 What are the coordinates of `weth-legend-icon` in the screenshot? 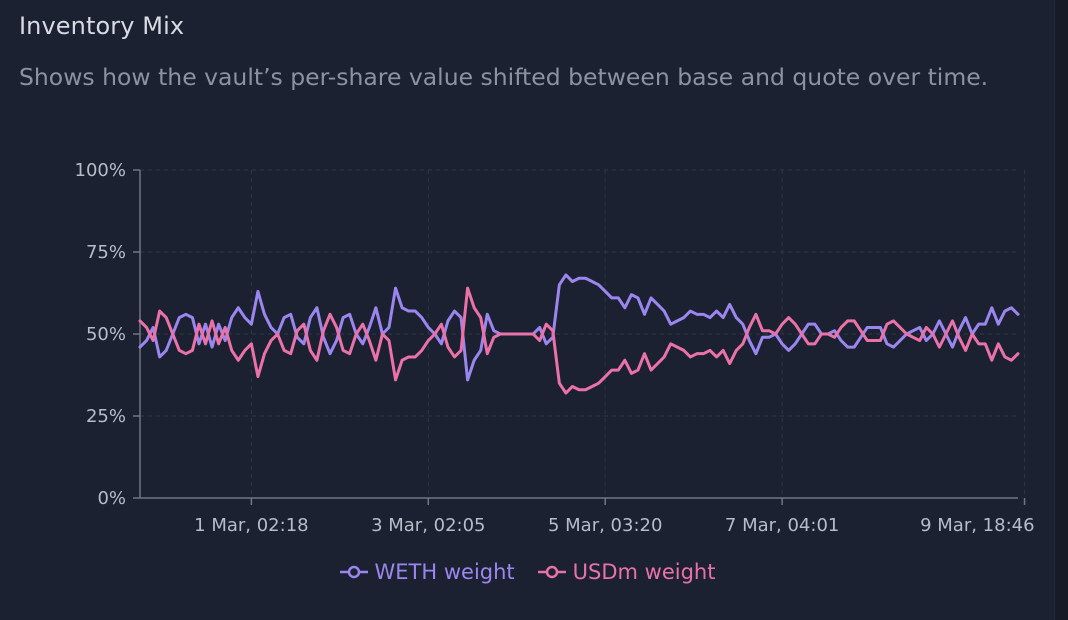 It's located at (353, 572).